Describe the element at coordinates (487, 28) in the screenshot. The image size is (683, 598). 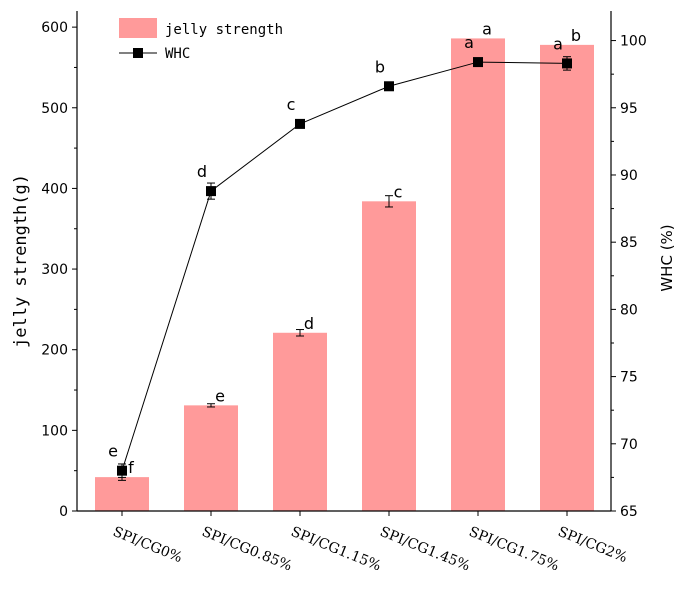
I see `bar-significance-label: a` at that location.